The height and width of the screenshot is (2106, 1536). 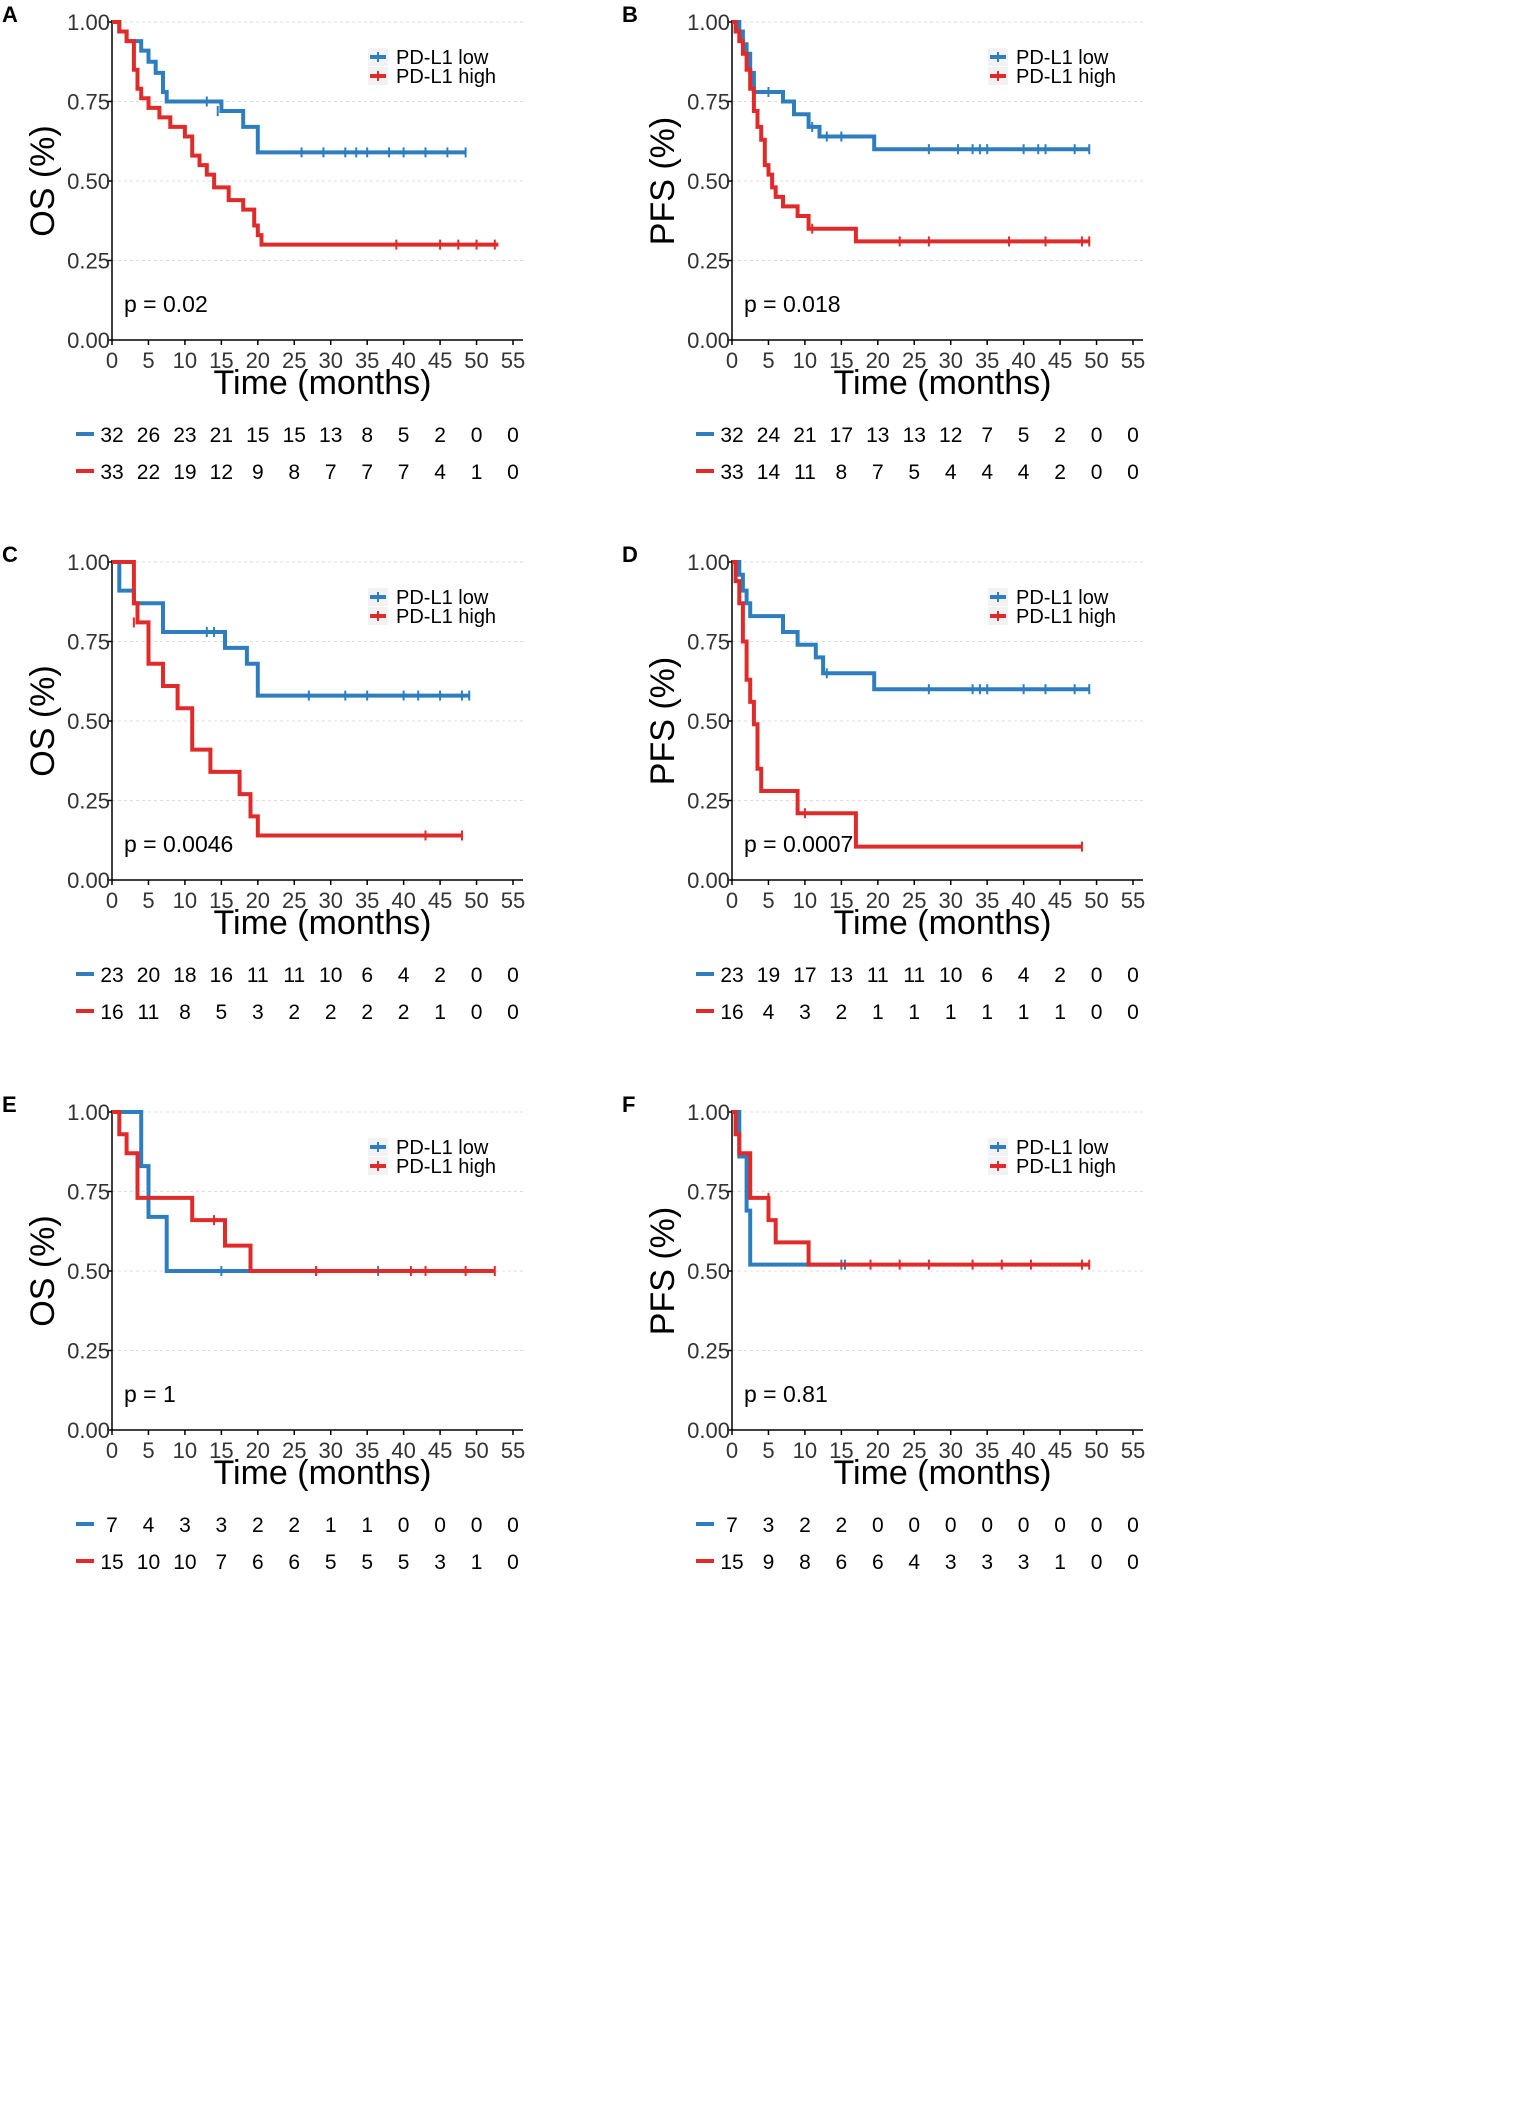 I want to click on risk-count: 8, so click(x=294, y=472).